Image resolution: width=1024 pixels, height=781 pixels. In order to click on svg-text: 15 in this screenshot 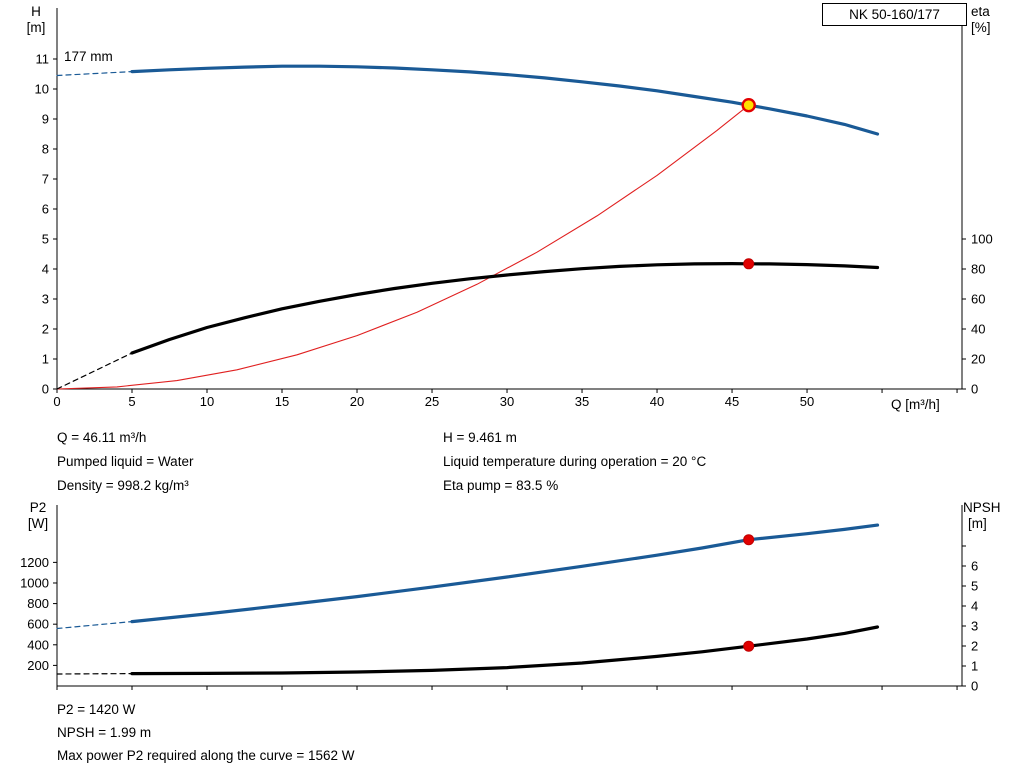, I will do `click(282, 401)`.